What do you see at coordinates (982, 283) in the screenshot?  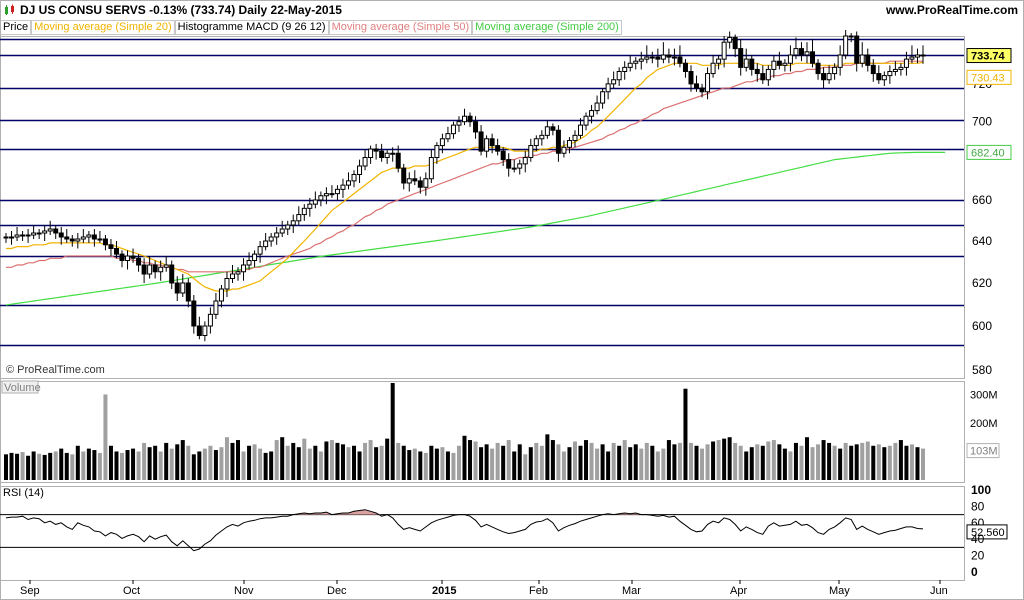 I see `price-tick-label-2: 620` at bounding box center [982, 283].